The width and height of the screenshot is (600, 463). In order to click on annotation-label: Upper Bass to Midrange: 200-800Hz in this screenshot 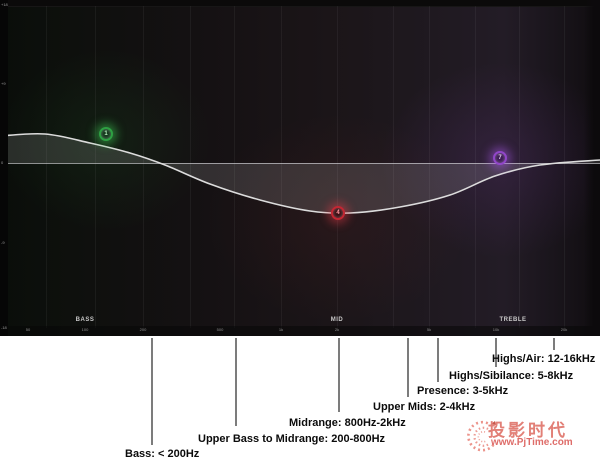, I will do `click(292, 439)`.